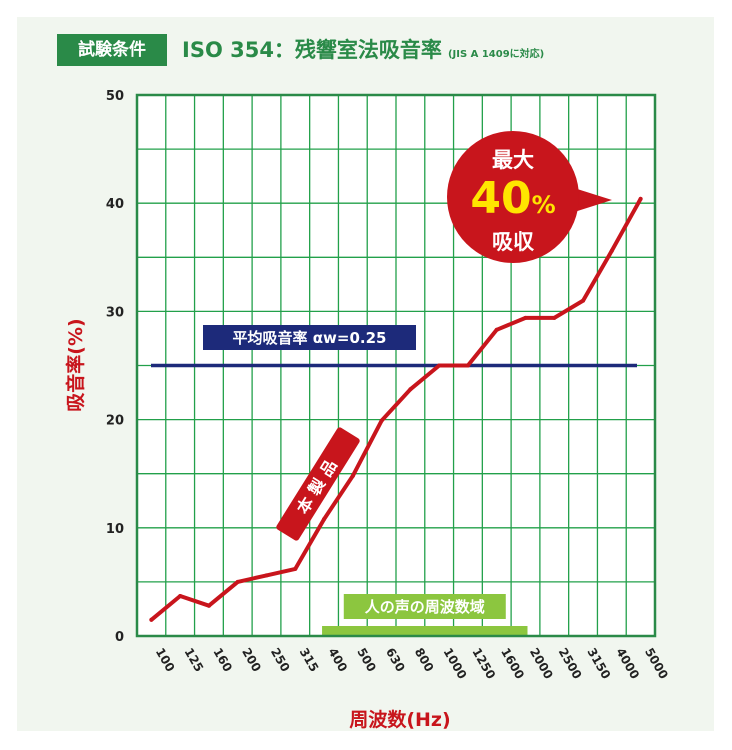 The width and height of the screenshot is (732, 750). I want to click on x-tick-label: 5000, so click(656, 664).